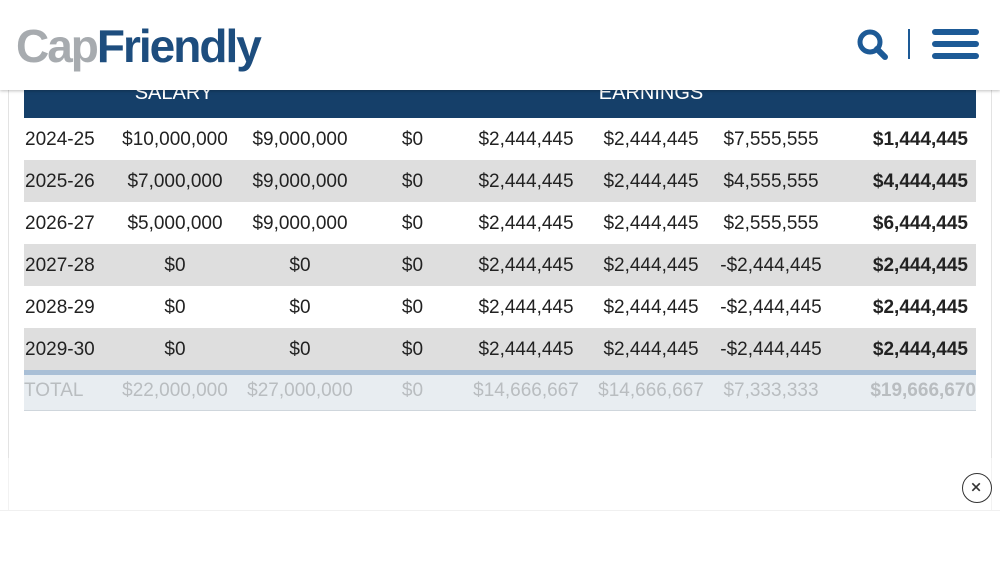  I want to click on cell-text: 2026-27, so click(60, 223).